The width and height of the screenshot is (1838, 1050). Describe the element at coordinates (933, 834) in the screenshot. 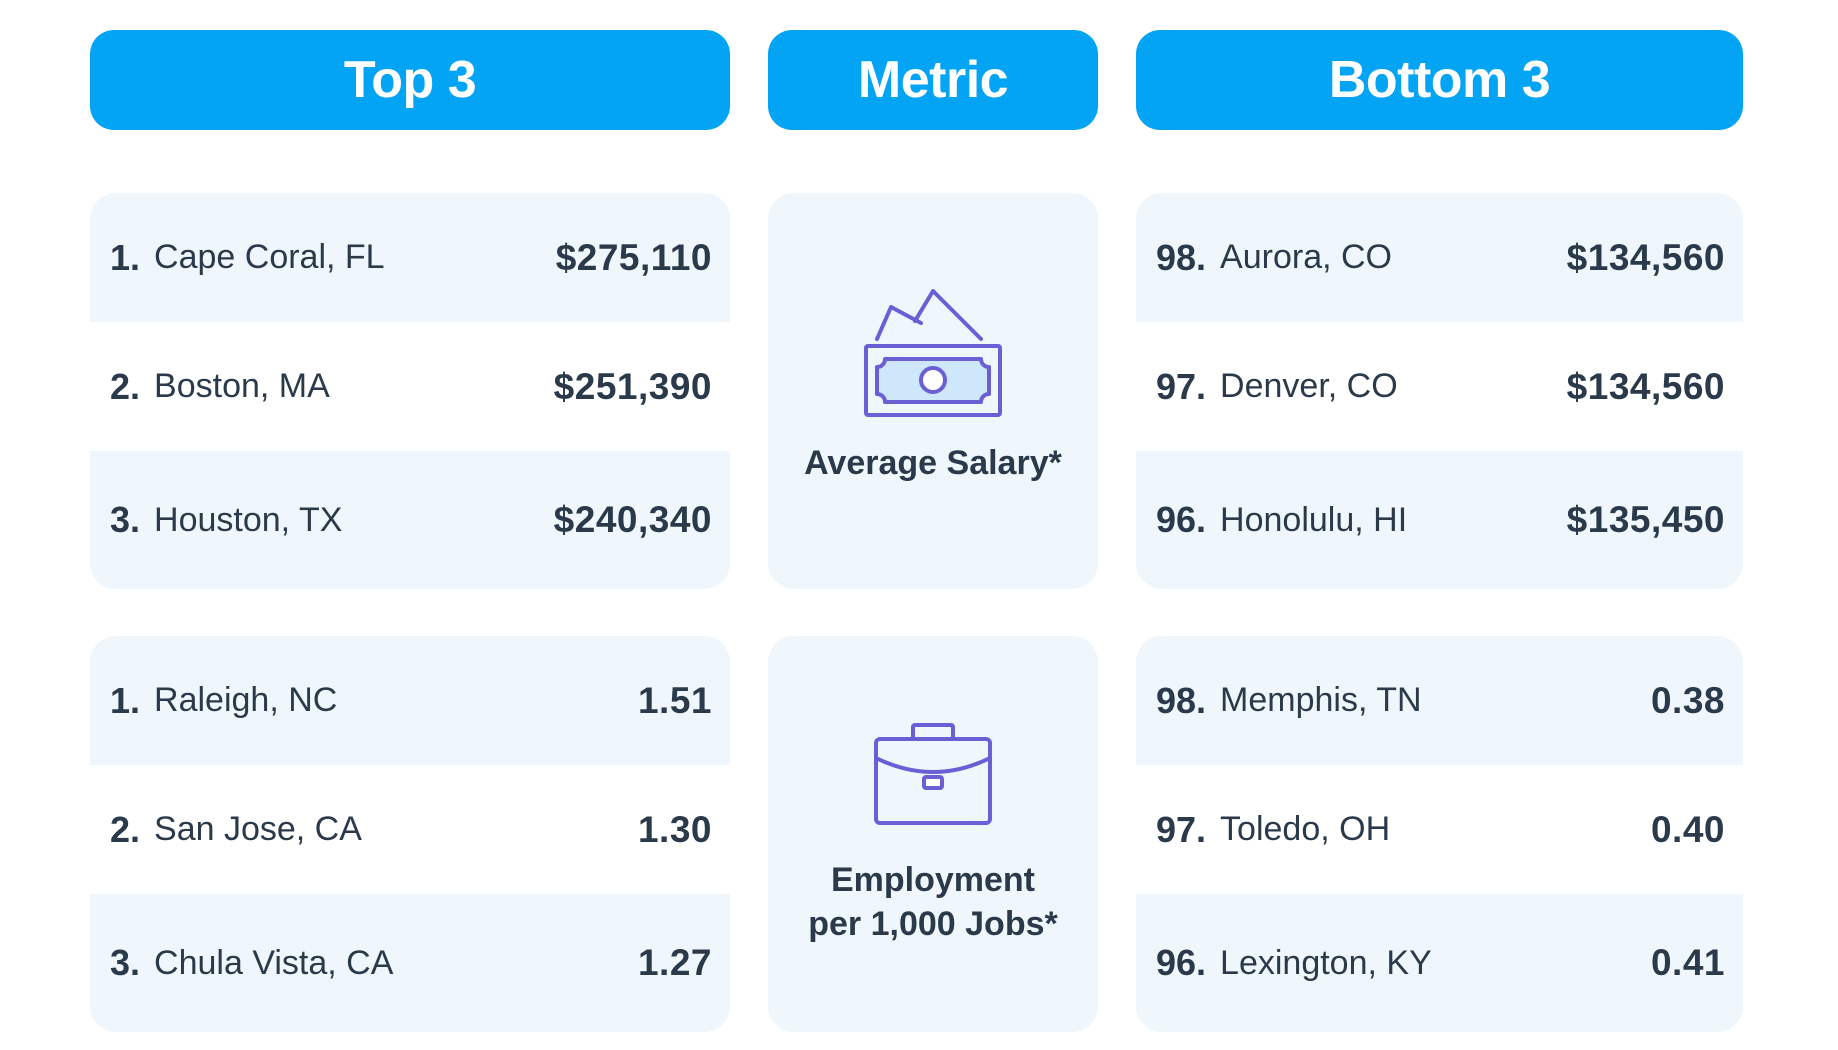

I see `employment-metric-card: Employment per 1,000 Jobs*` at that location.